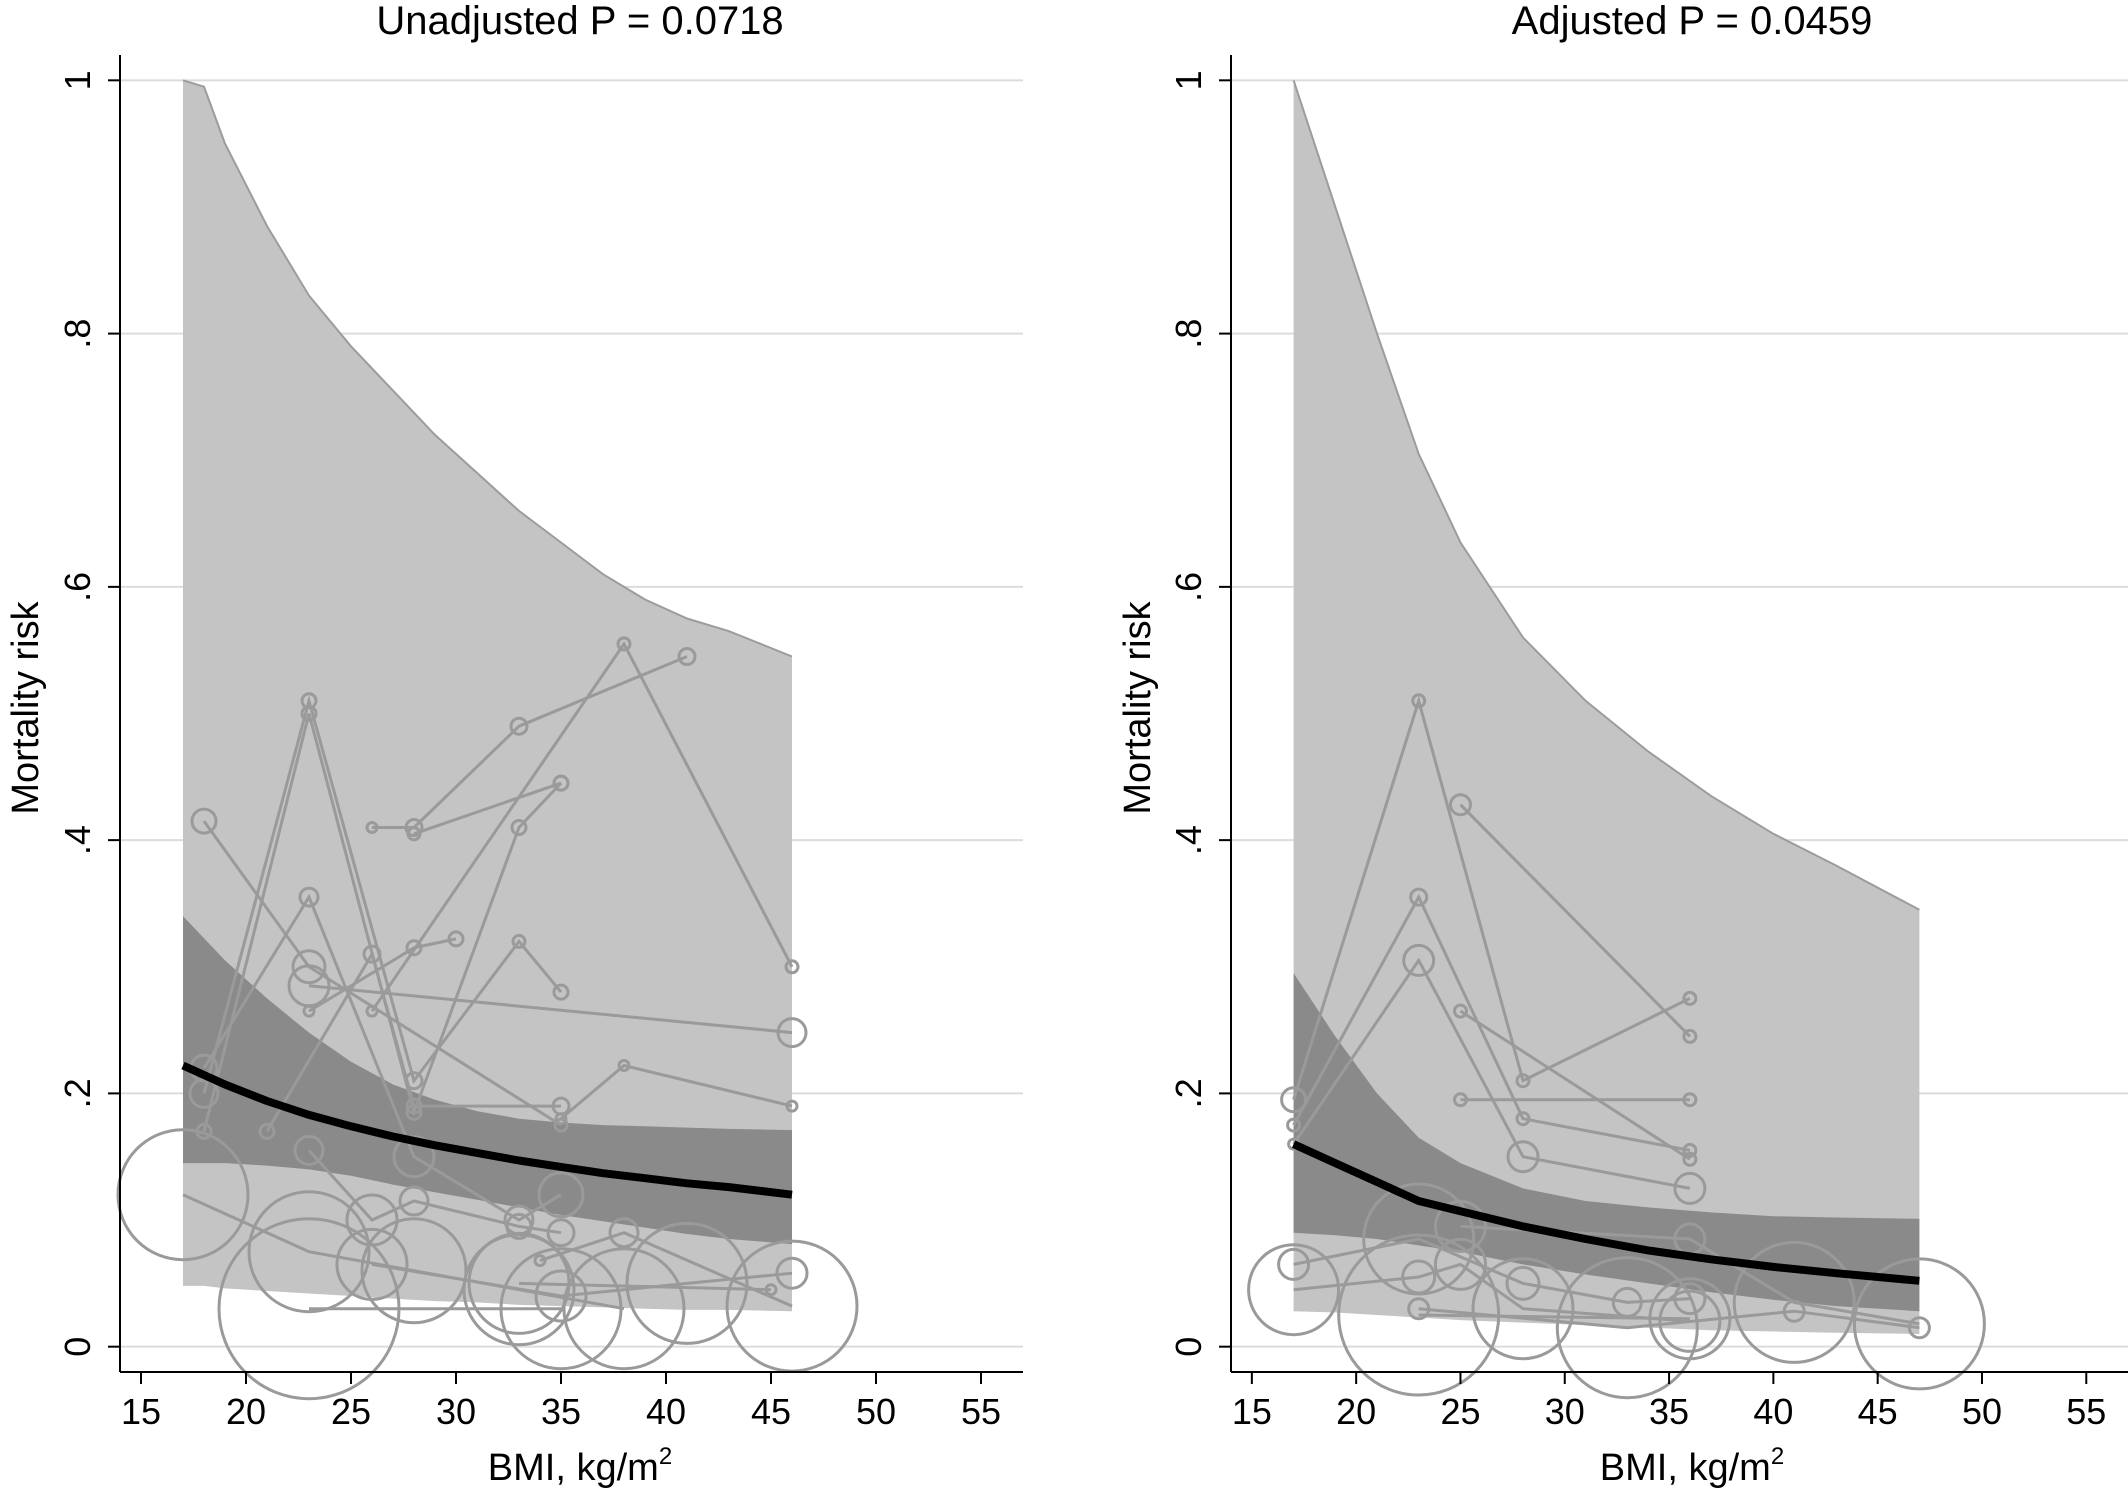 Image resolution: width=2128 pixels, height=1493 pixels. What do you see at coordinates (579, 21) in the screenshot?
I see `panel-title: Unadjusted P = 0.0718` at bounding box center [579, 21].